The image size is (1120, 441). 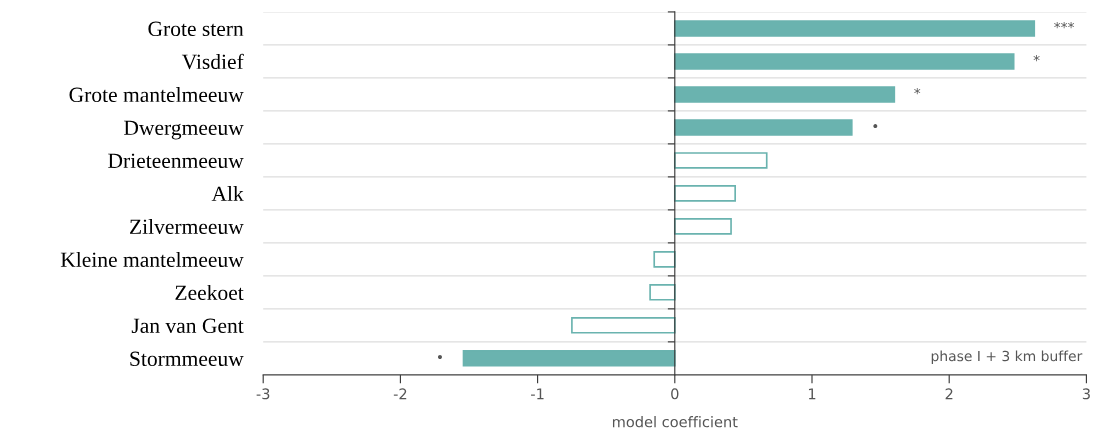 I want to click on y-tick-label: Grote stern, so click(x=196, y=29).